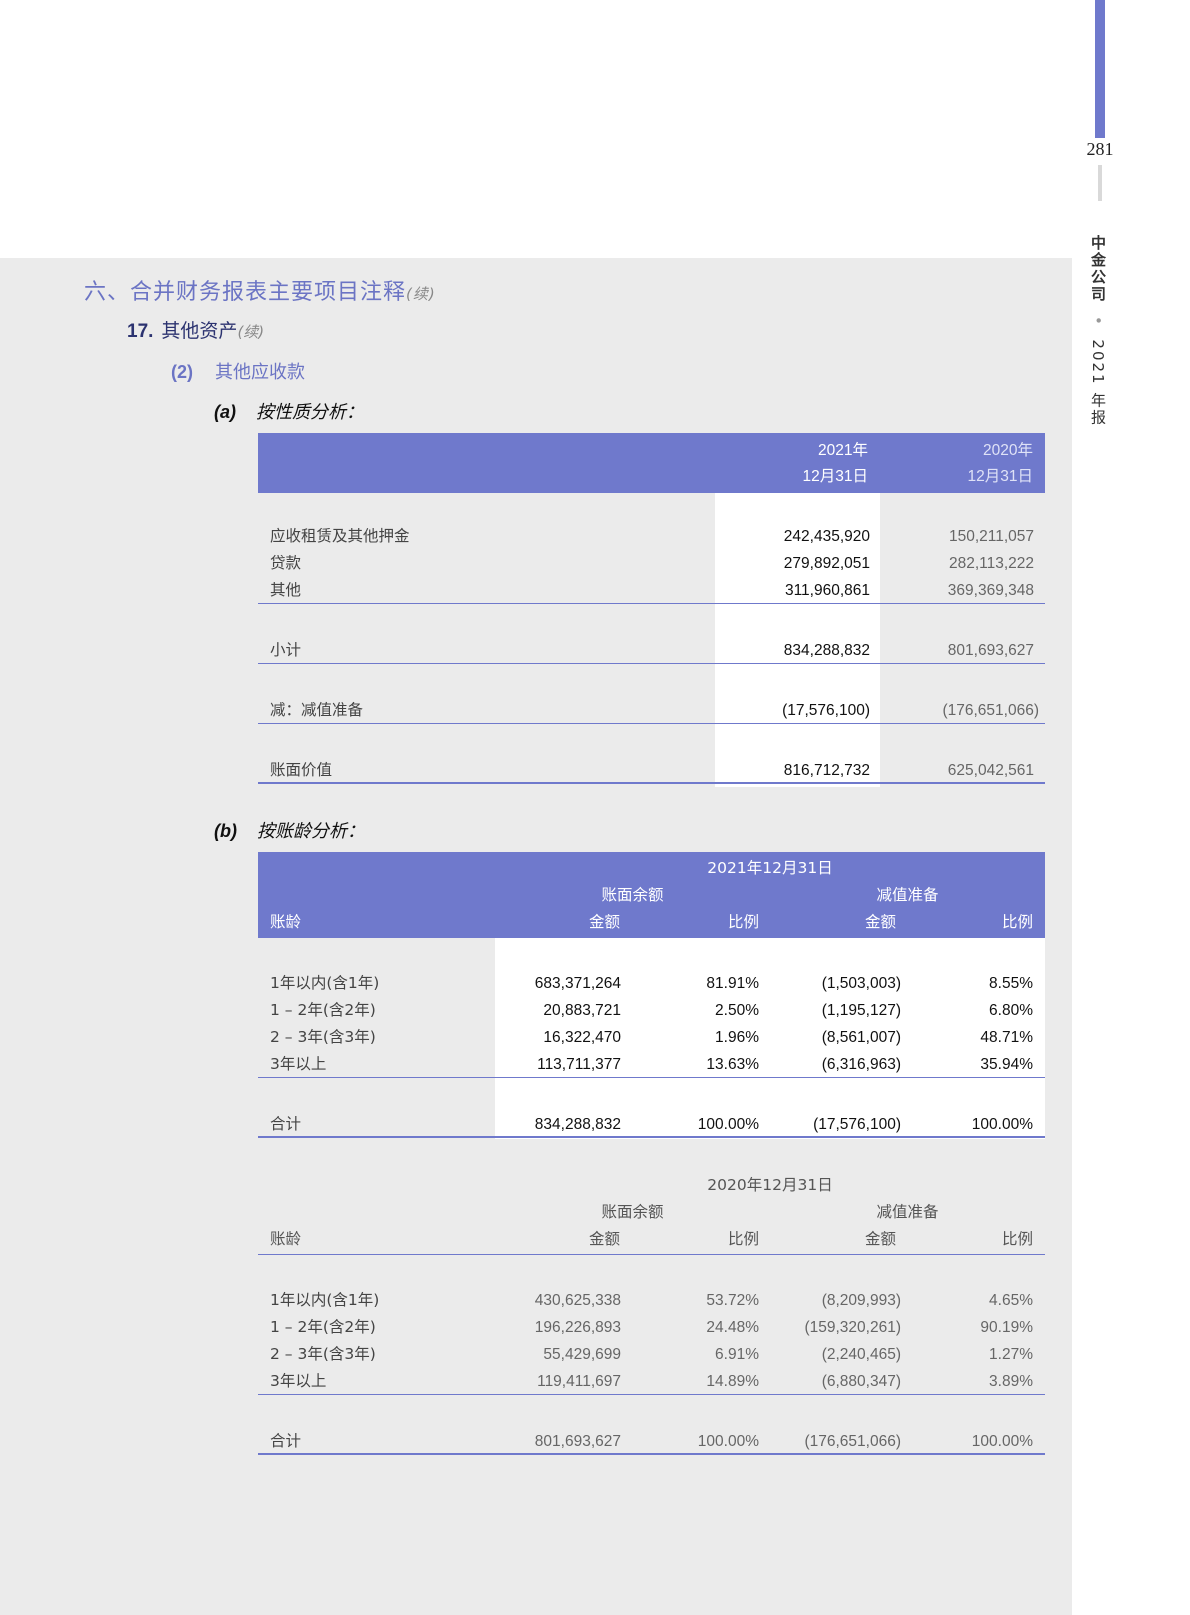  What do you see at coordinates (651, 1441) in the screenshot?
I see `total-row: 合计 801,693,627 100.00% (176,651,066) 100.00%` at bounding box center [651, 1441].